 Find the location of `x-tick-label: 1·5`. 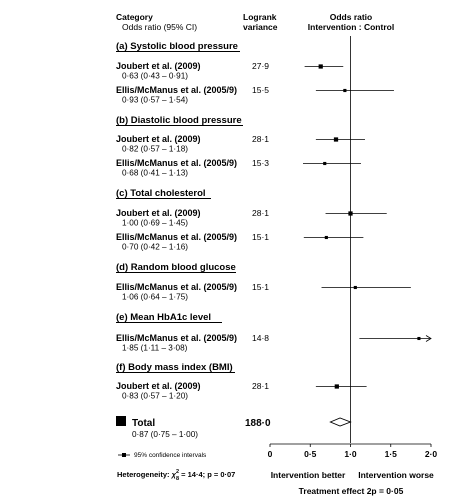

x-tick-label: 1·5 is located at coordinates (391, 454).